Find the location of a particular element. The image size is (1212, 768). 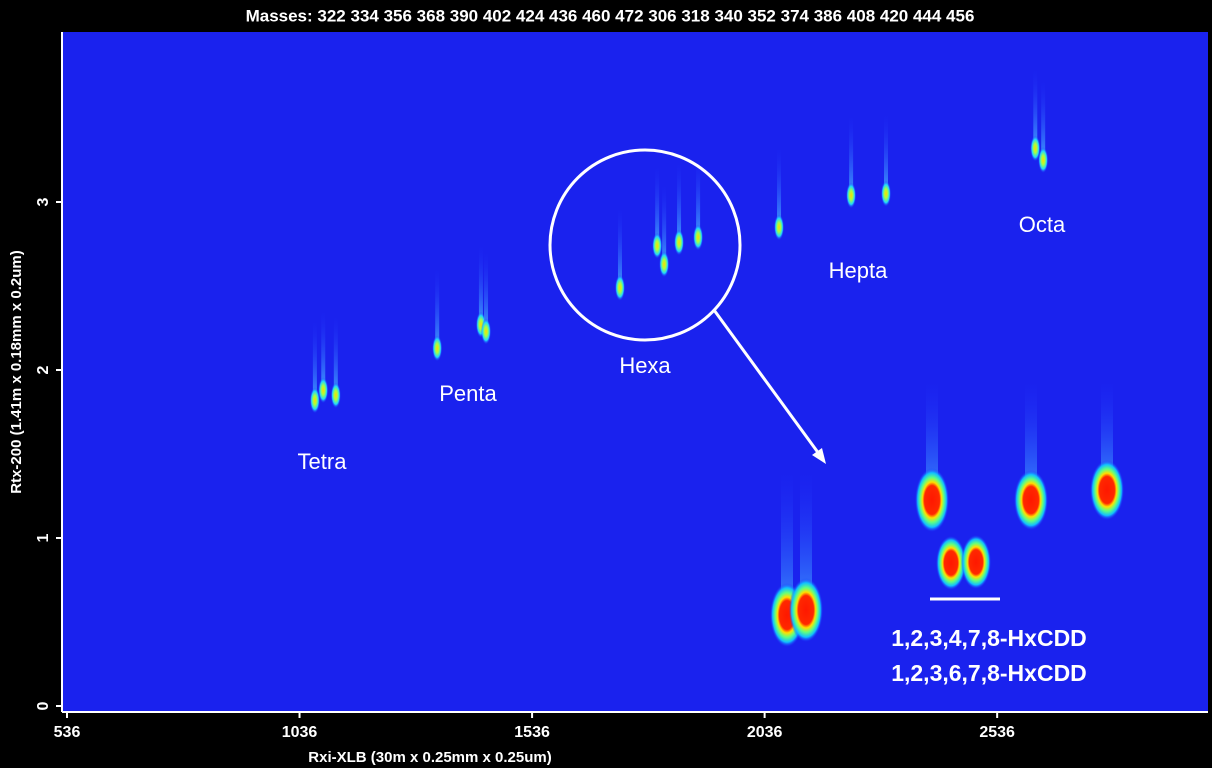

annotation: 1,2,3,4,7,8-HxCDD is located at coordinates (989, 638).